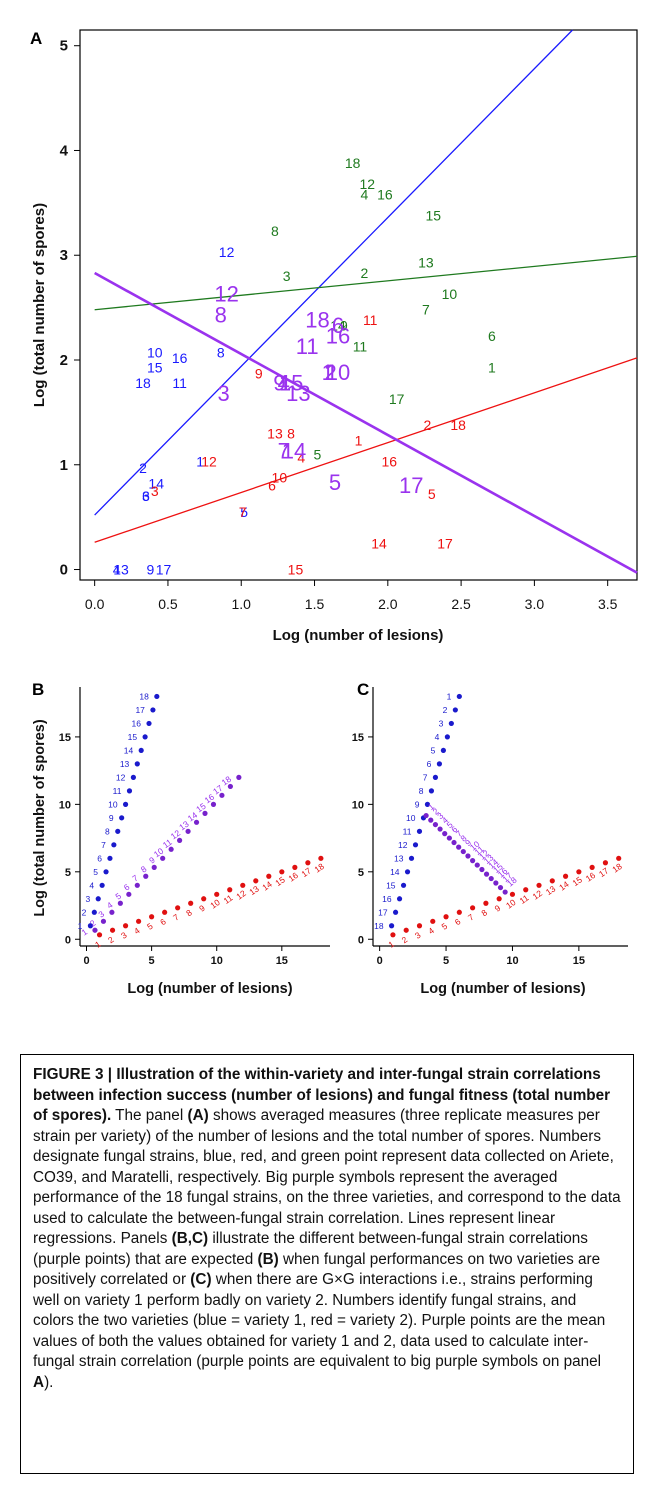  Describe the element at coordinates (433, 750) in the screenshot. I see `blue-label-5: 5` at that location.